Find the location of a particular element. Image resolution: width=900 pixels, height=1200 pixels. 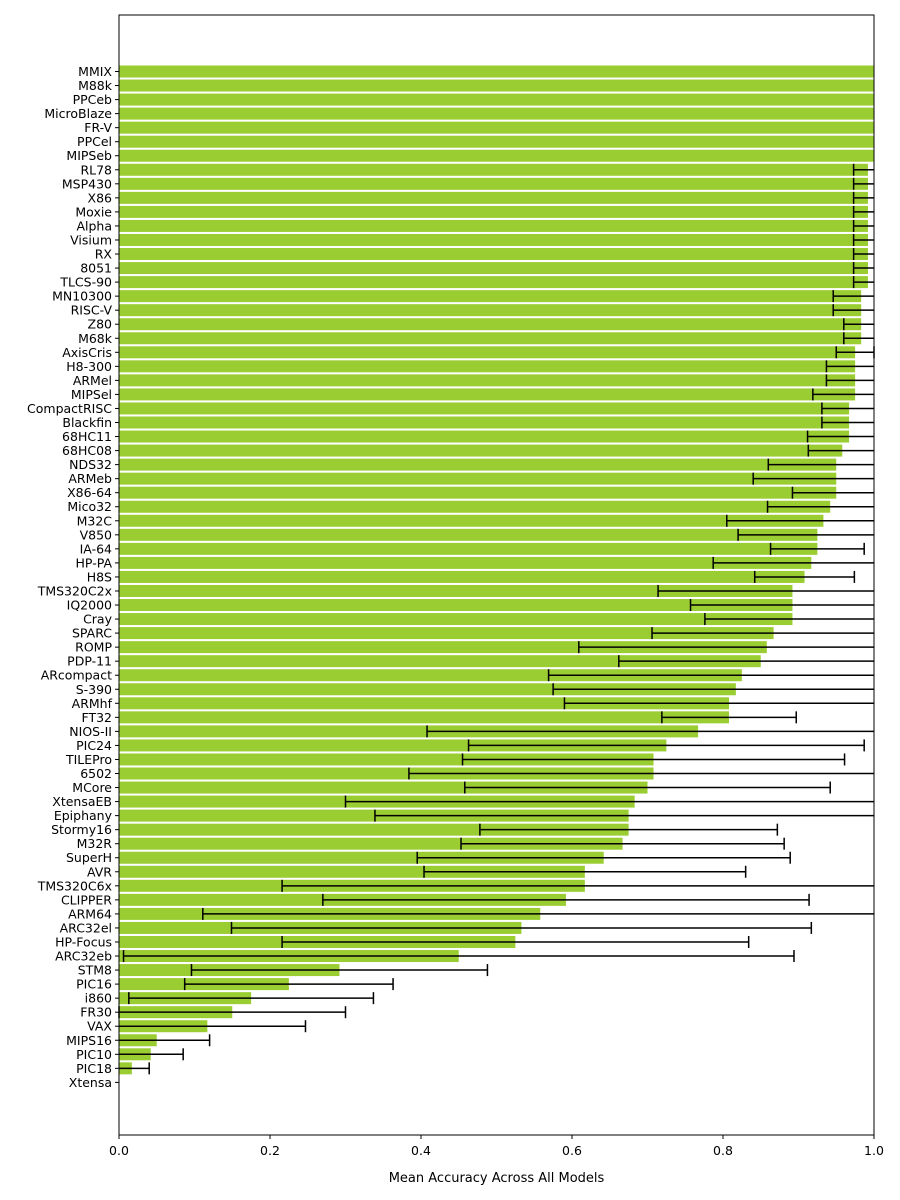

y-tick-label: IQ2000 is located at coordinates (89, 605).